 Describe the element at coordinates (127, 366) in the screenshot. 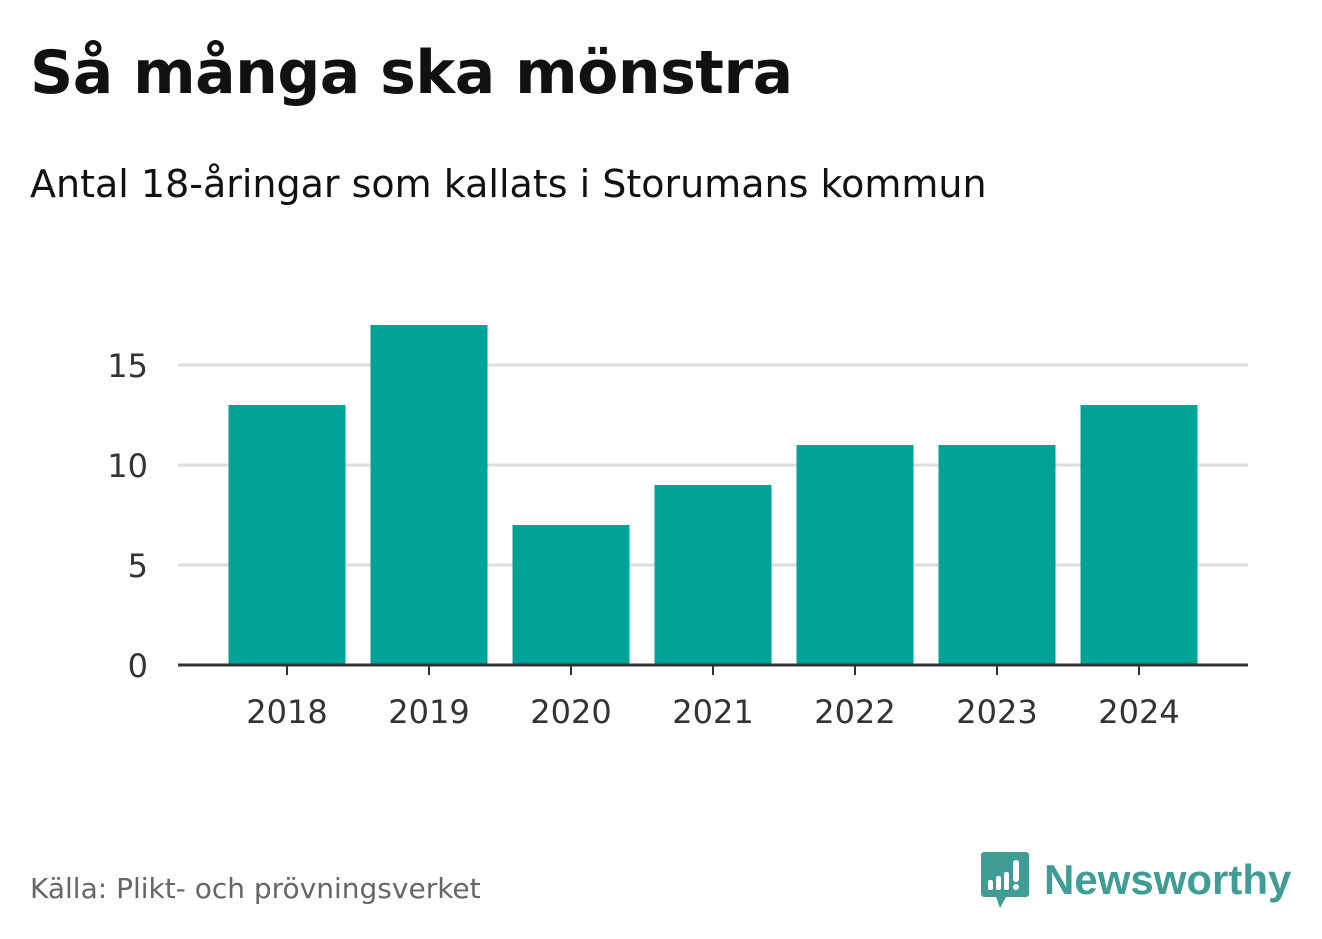

I see `y-tick-label: 15` at that location.